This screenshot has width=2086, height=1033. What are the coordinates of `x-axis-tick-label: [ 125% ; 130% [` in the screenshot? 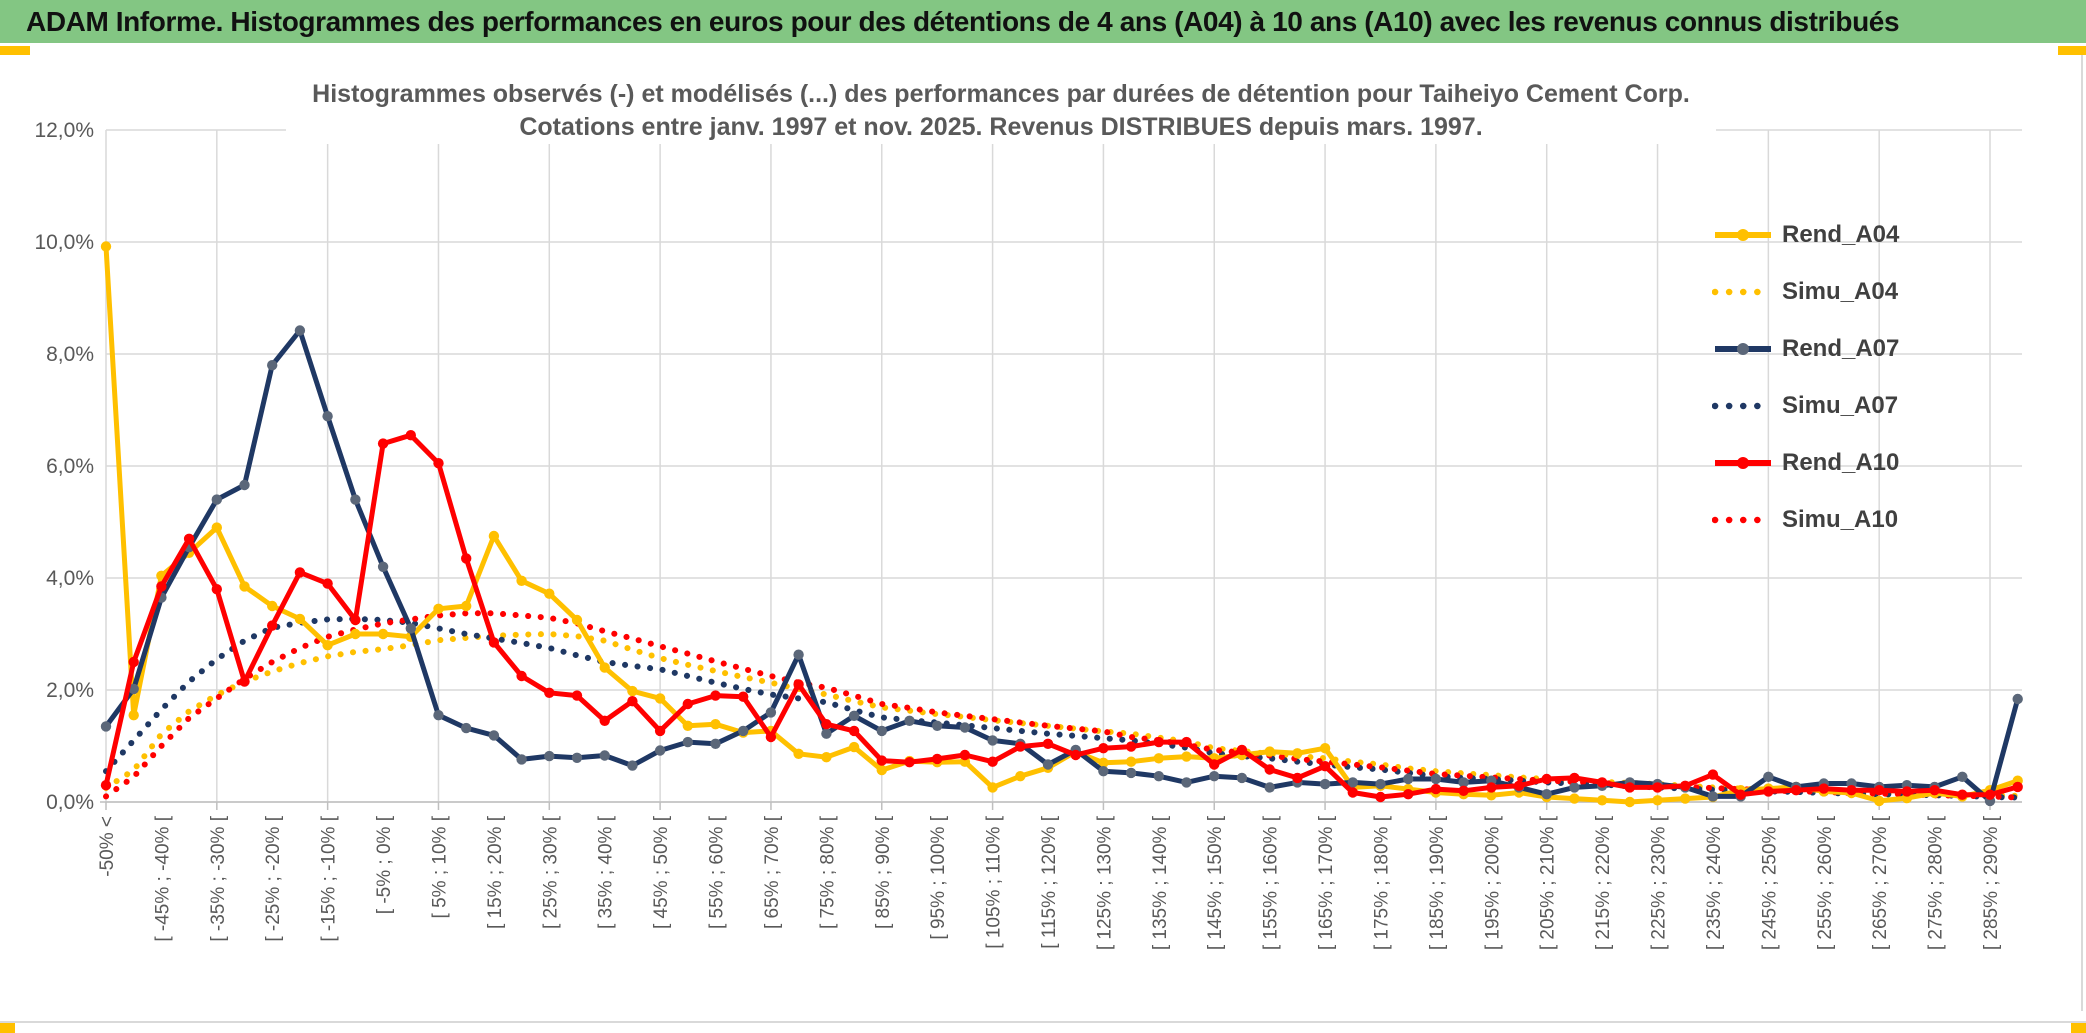 It's located at (1104, 882).